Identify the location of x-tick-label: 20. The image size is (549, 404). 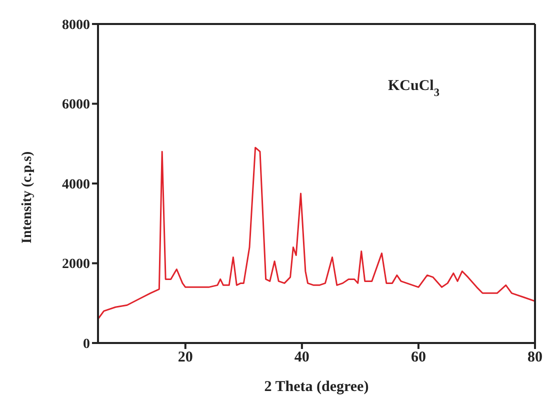
(185, 358).